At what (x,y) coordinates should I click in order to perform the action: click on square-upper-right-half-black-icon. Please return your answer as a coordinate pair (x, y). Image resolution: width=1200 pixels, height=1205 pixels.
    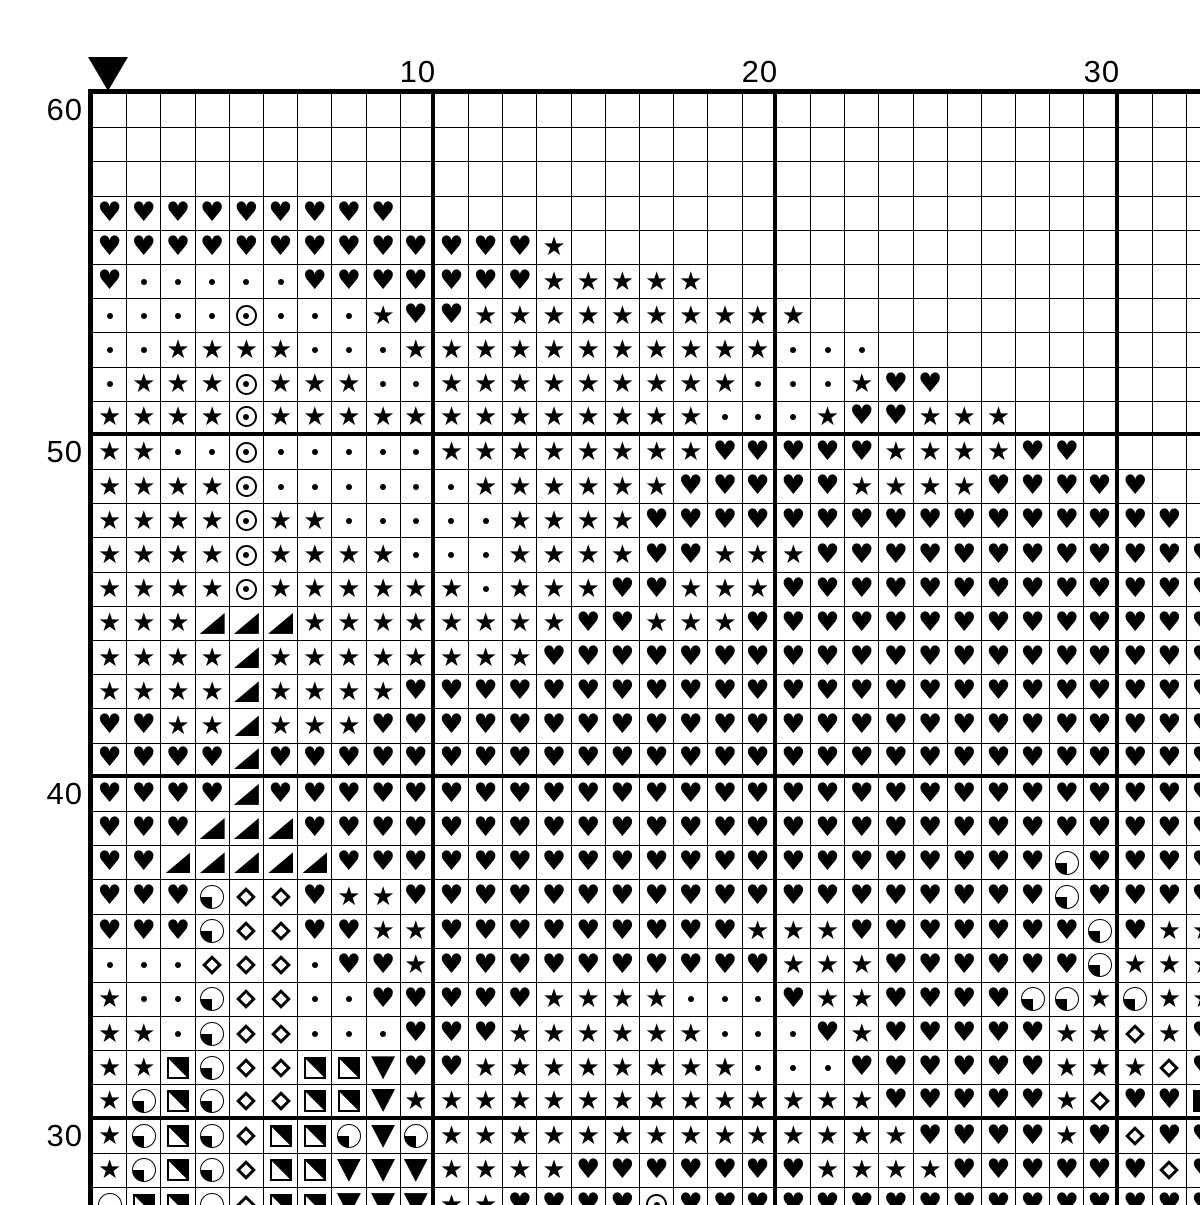
    Looking at the image, I should click on (177, 1100).